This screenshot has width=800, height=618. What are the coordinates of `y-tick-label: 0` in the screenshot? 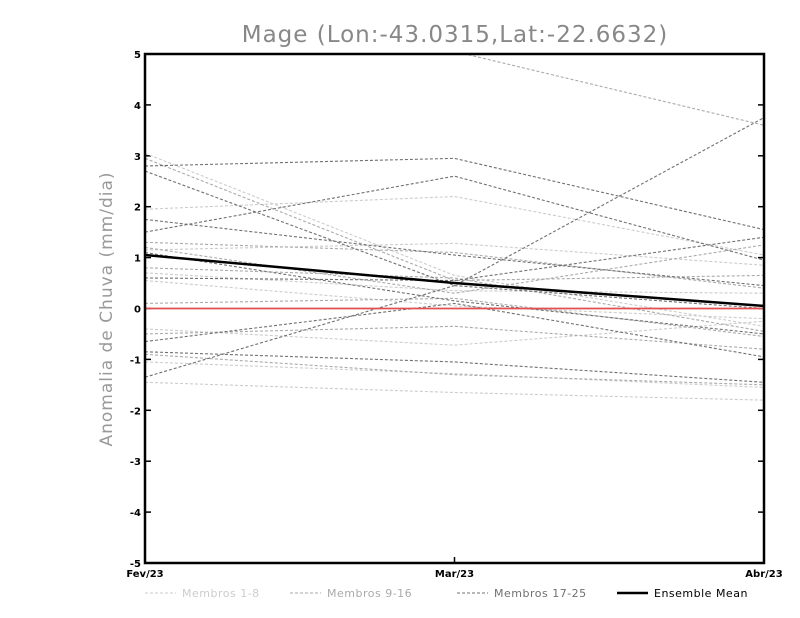 It's located at (137, 310).